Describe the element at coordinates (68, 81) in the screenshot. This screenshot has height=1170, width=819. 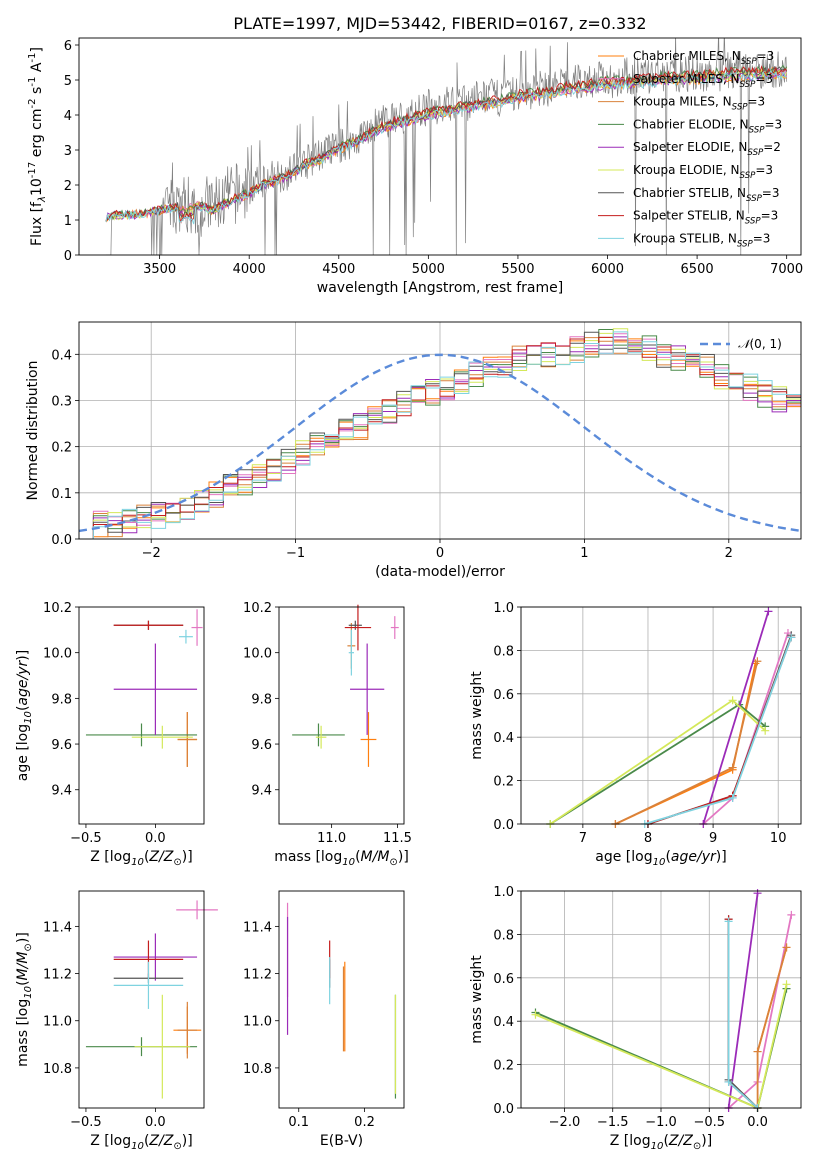
I see `y-tick-label: 5` at that location.